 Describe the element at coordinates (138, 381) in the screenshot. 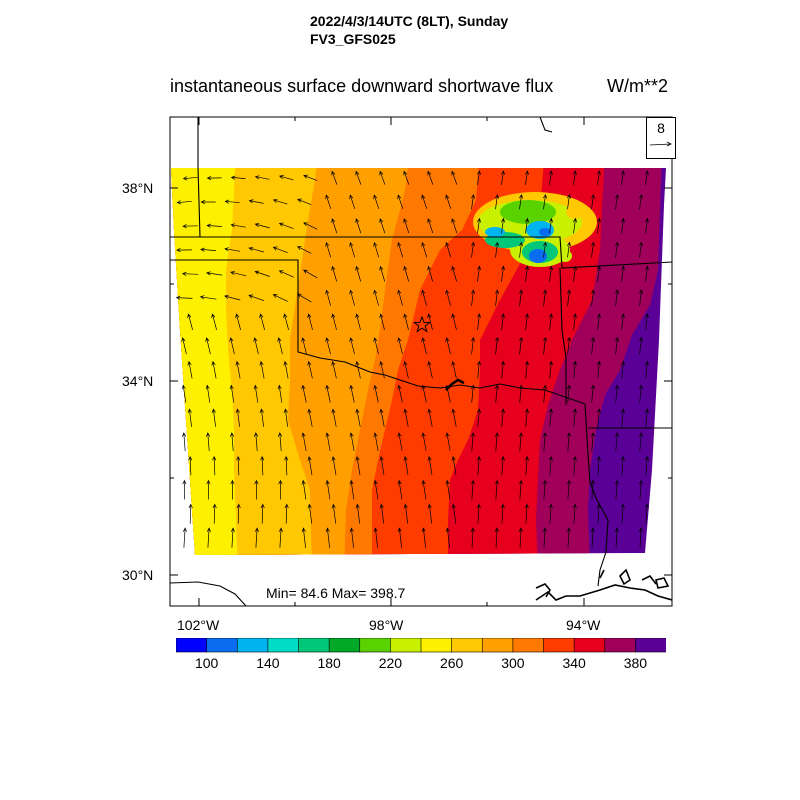

I see `lat-tick-label: 34°N` at that location.